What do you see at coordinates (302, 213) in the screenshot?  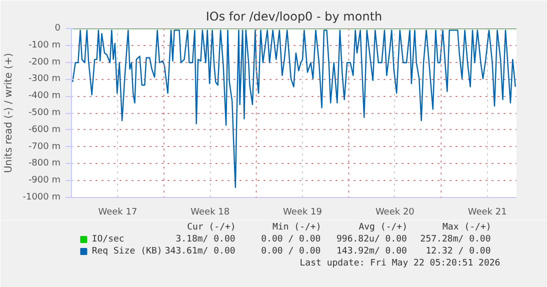 I see `x-tick-label: Week 19` at bounding box center [302, 213].